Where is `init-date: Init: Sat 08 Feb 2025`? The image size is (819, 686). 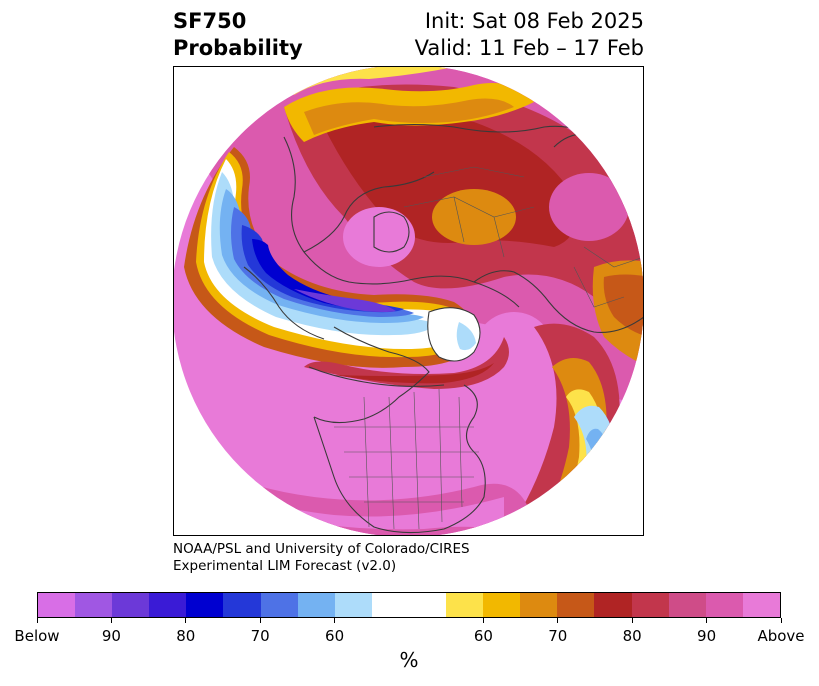 init-date: Init: Sat 08 Feb 2025 is located at coordinates (534, 21).